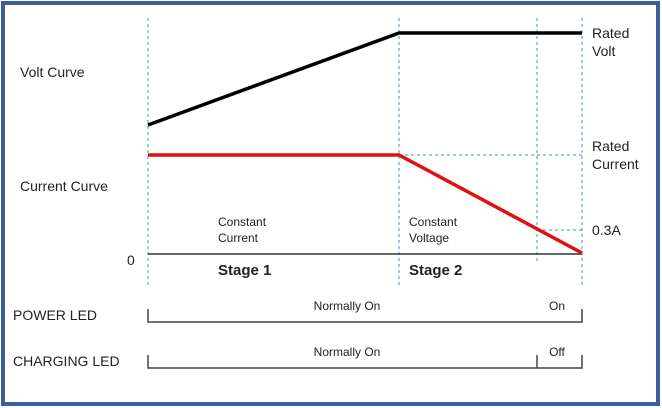 This screenshot has height=408, width=662. I want to click on stage1-mode-1: Constant, so click(242, 222).